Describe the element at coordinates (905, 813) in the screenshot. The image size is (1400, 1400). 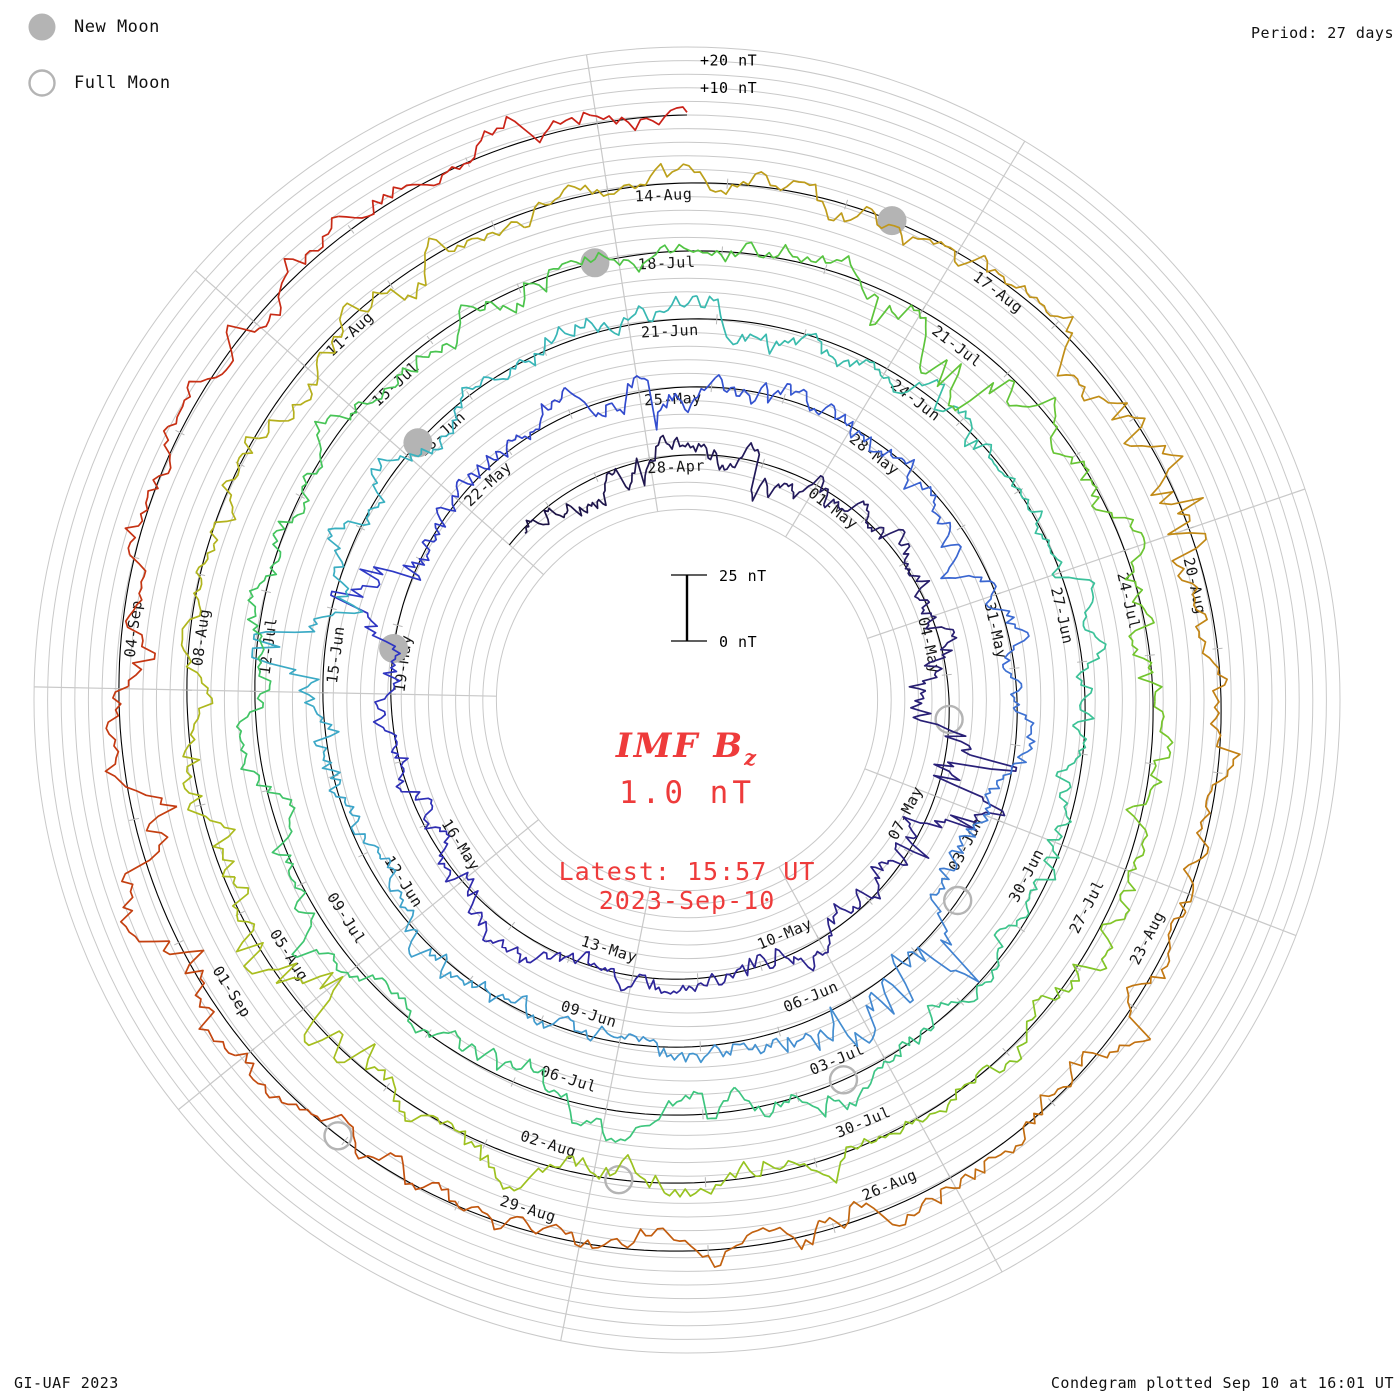
I see `date-label: 07-May` at that location.